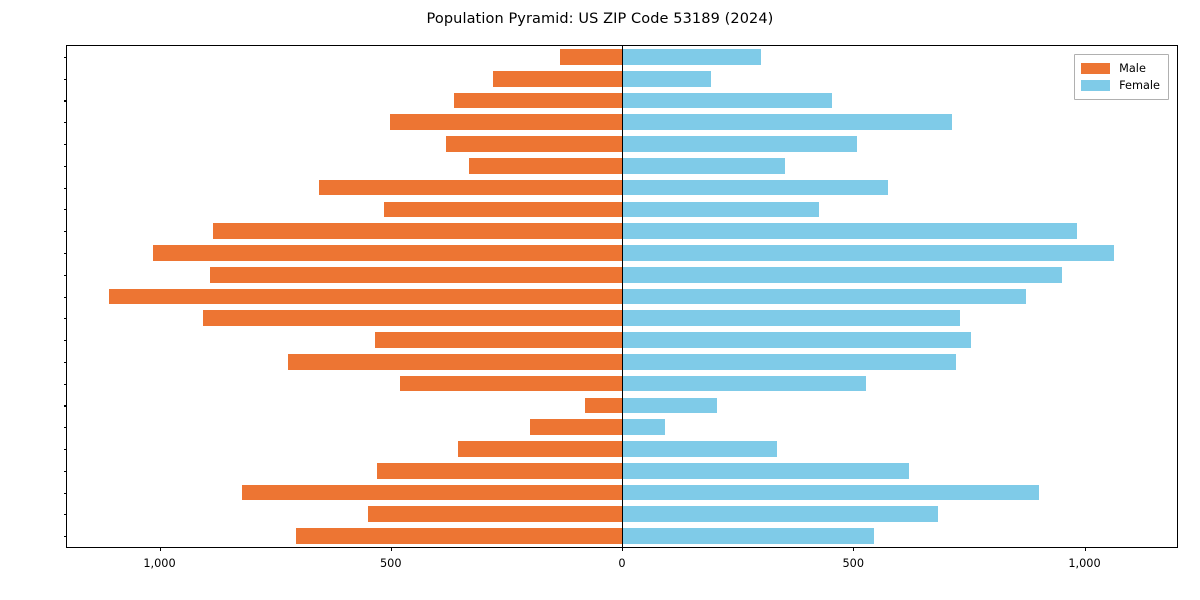 This screenshot has width=1200, height=600. I want to click on legend-swatch-male, so click(1096, 68).